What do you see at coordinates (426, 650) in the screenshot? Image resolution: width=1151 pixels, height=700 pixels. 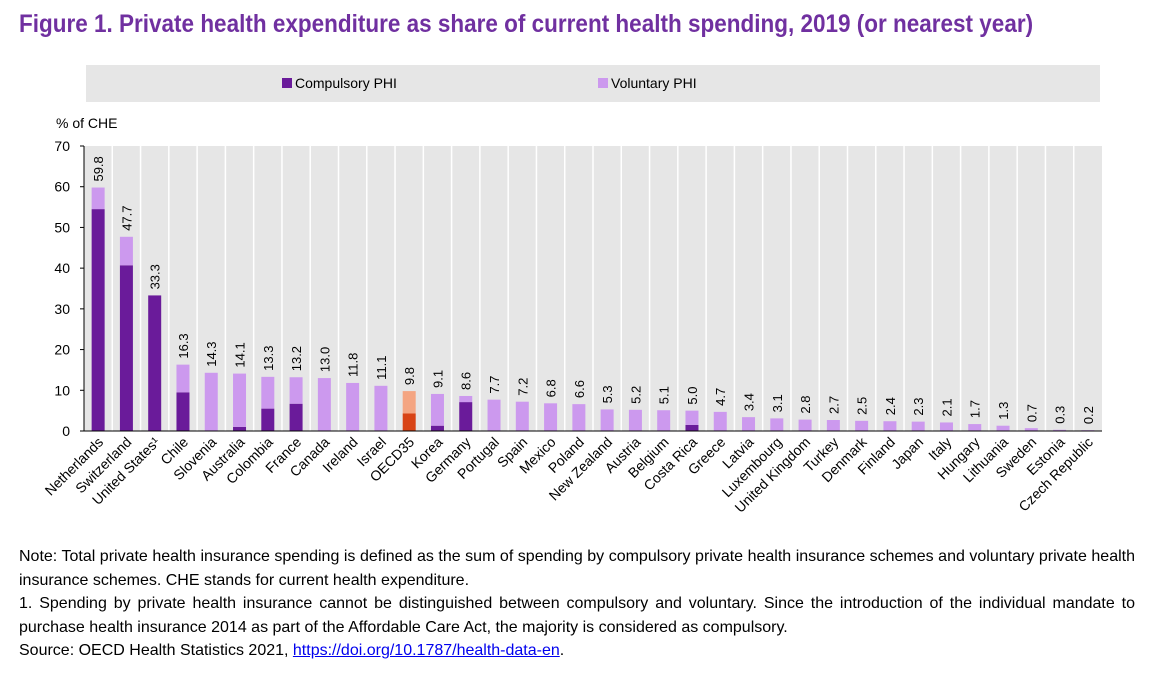 I see `source-link: https://doi.org/10.1787/health-data-en` at bounding box center [426, 650].